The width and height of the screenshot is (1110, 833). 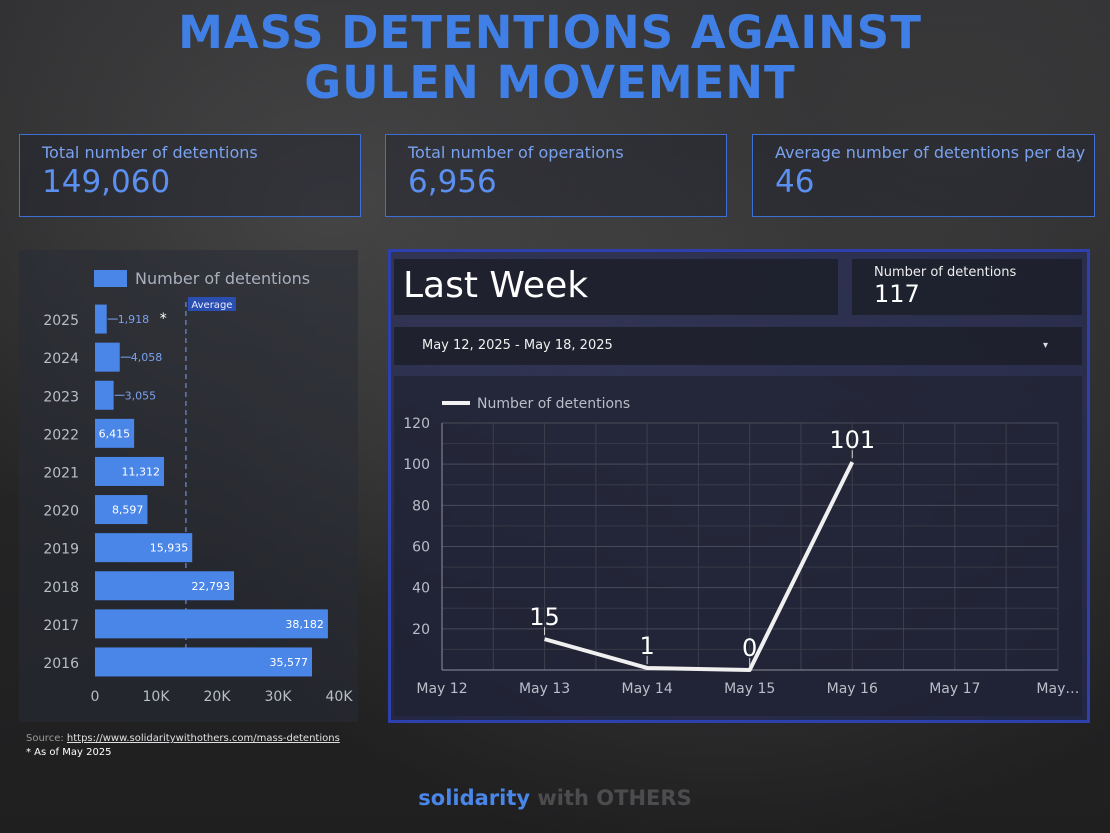 I want to click on x-tick-label: 30K, so click(x=279, y=697).